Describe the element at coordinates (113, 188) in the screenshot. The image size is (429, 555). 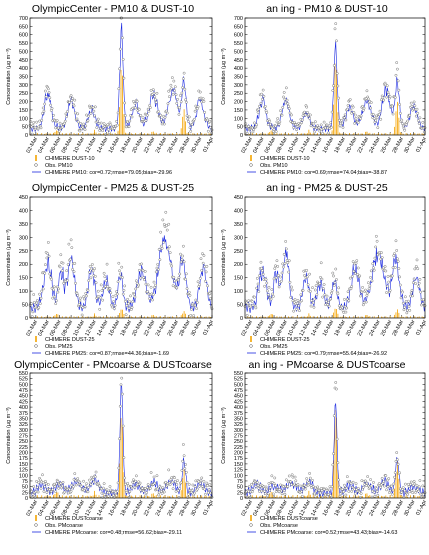
I see `panel-title: OlympicCenter - PM25 & DUST-25` at that location.